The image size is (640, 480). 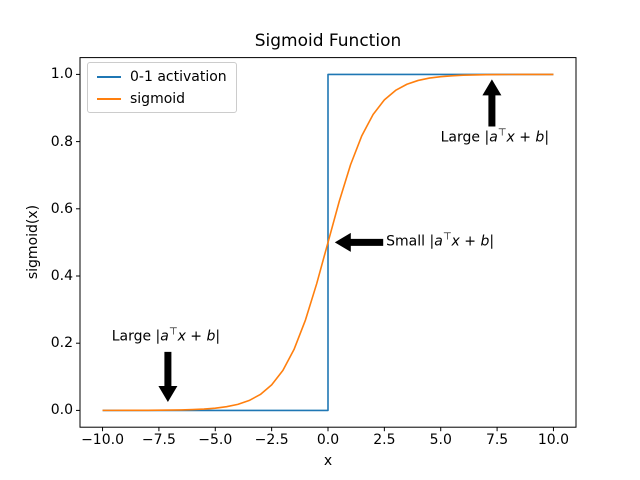 What do you see at coordinates (359, 242) in the screenshot?
I see `annotation-arrow-left` at bounding box center [359, 242].